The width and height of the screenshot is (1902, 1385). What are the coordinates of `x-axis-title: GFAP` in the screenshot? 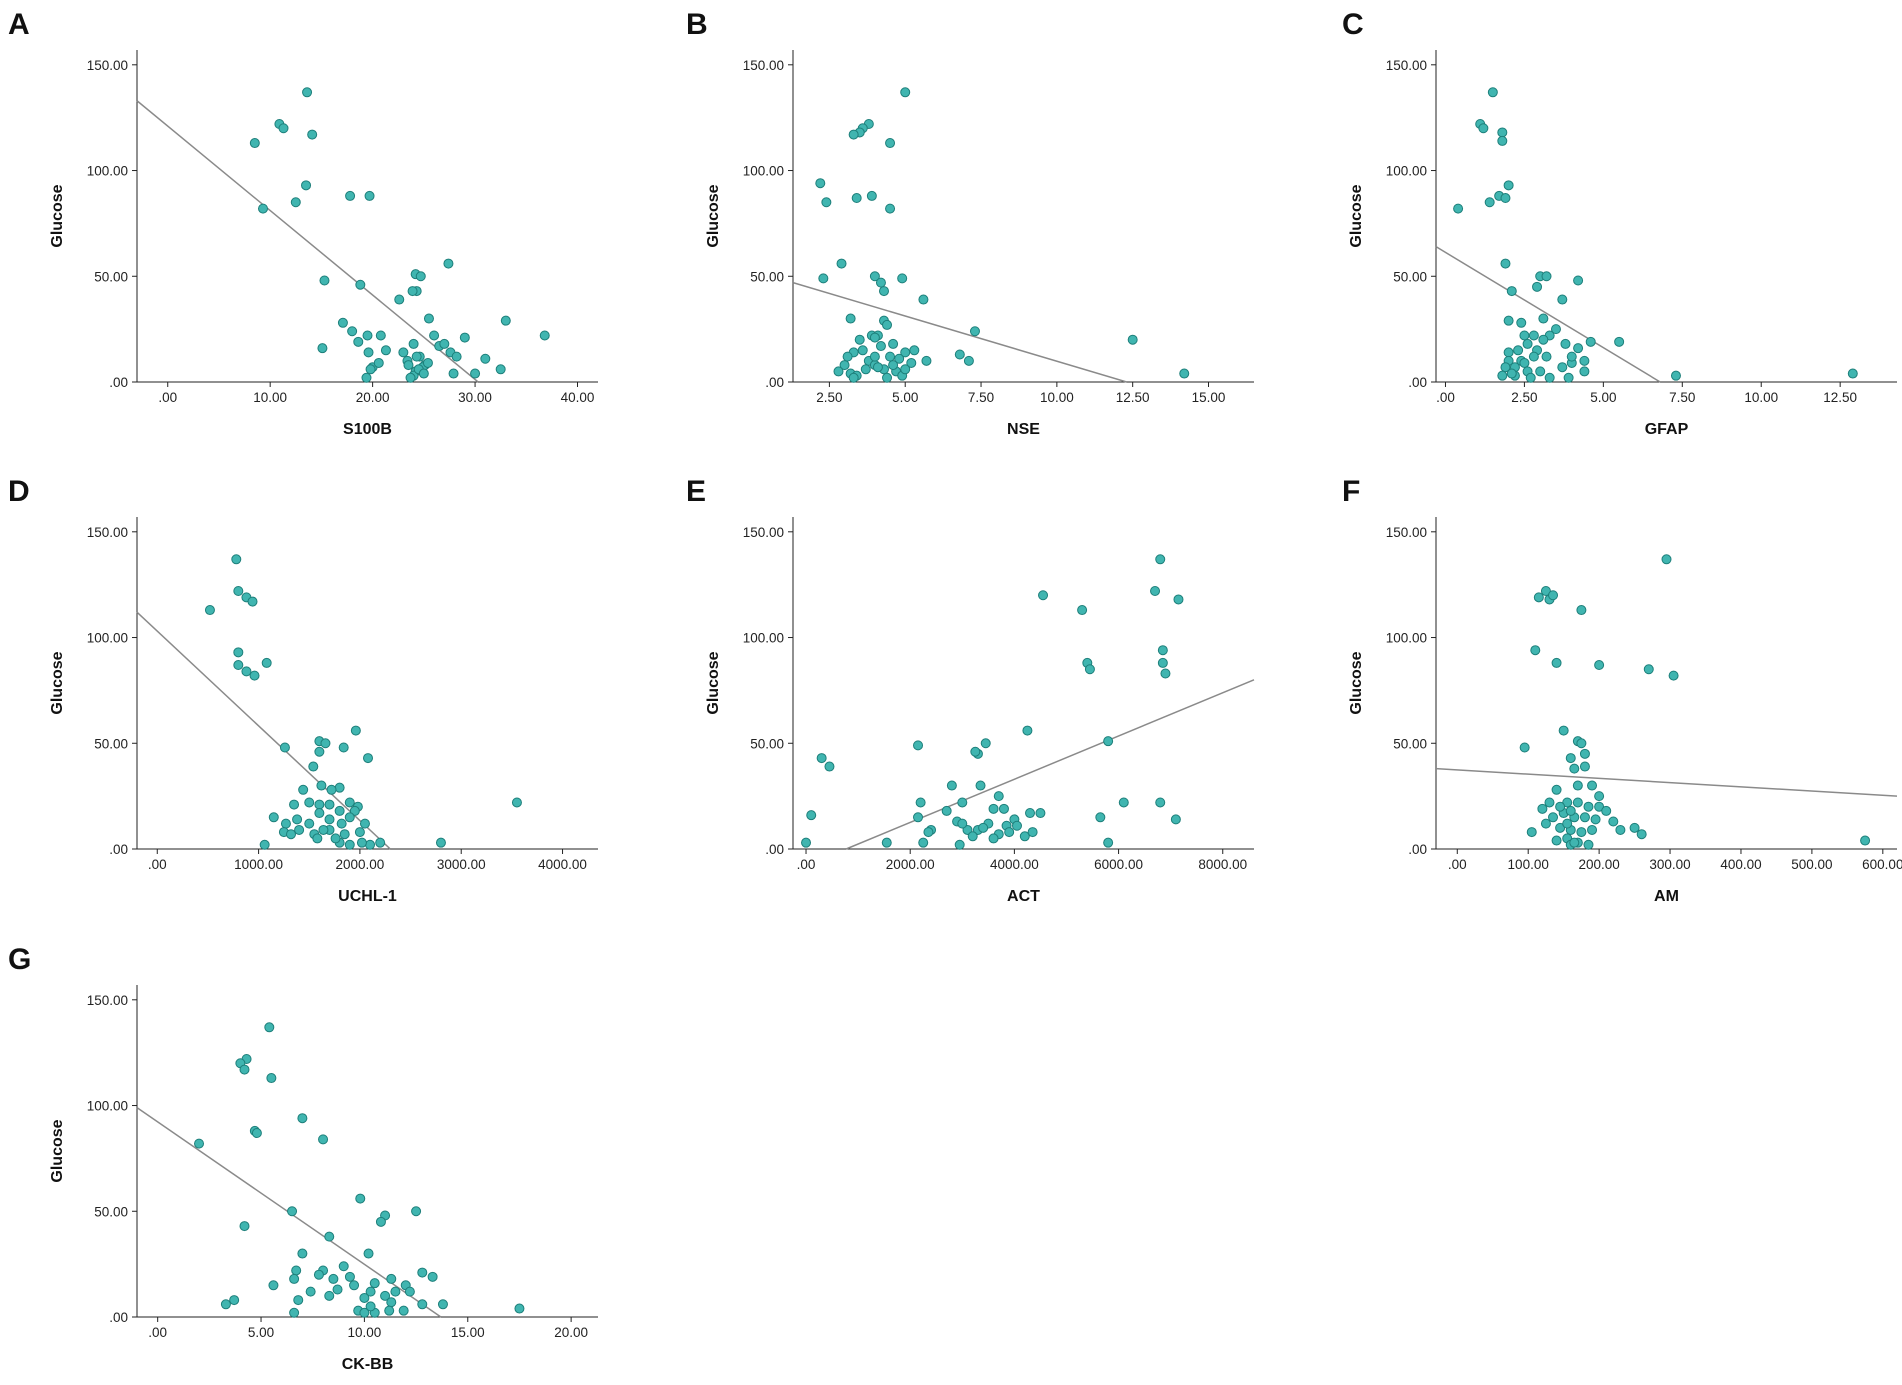 It's located at (1667, 429).